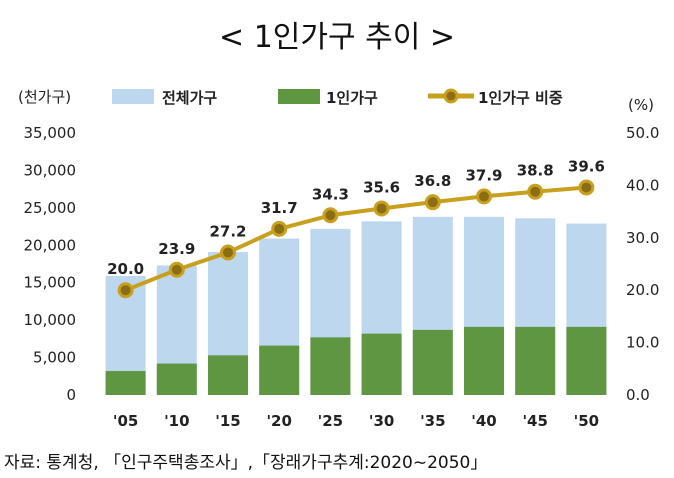 This screenshot has width=674, height=478. I want to click on x-tick-label: '20, so click(278, 421).